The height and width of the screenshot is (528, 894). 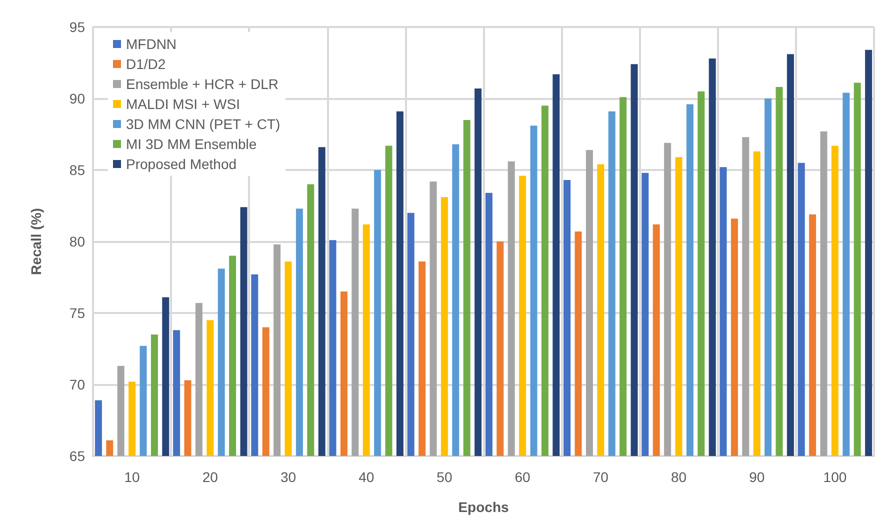 What do you see at coordinates (77, 170) in the screenshot?
I see `y-tick-label: 85` at bounding box center [77, 170].